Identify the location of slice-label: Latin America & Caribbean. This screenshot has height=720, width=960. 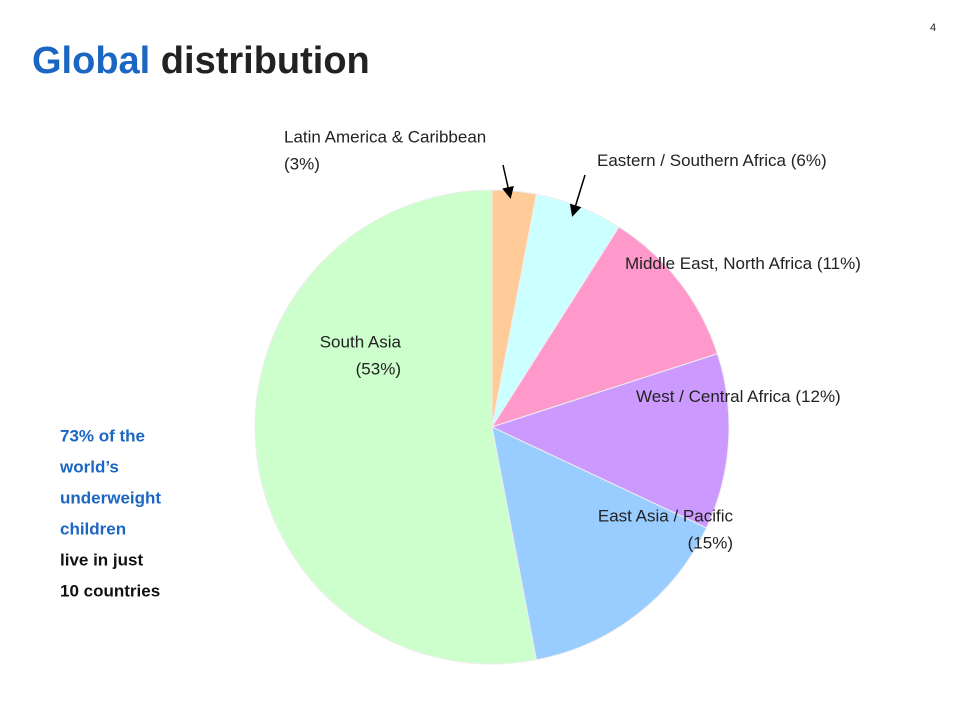
(385, 136).